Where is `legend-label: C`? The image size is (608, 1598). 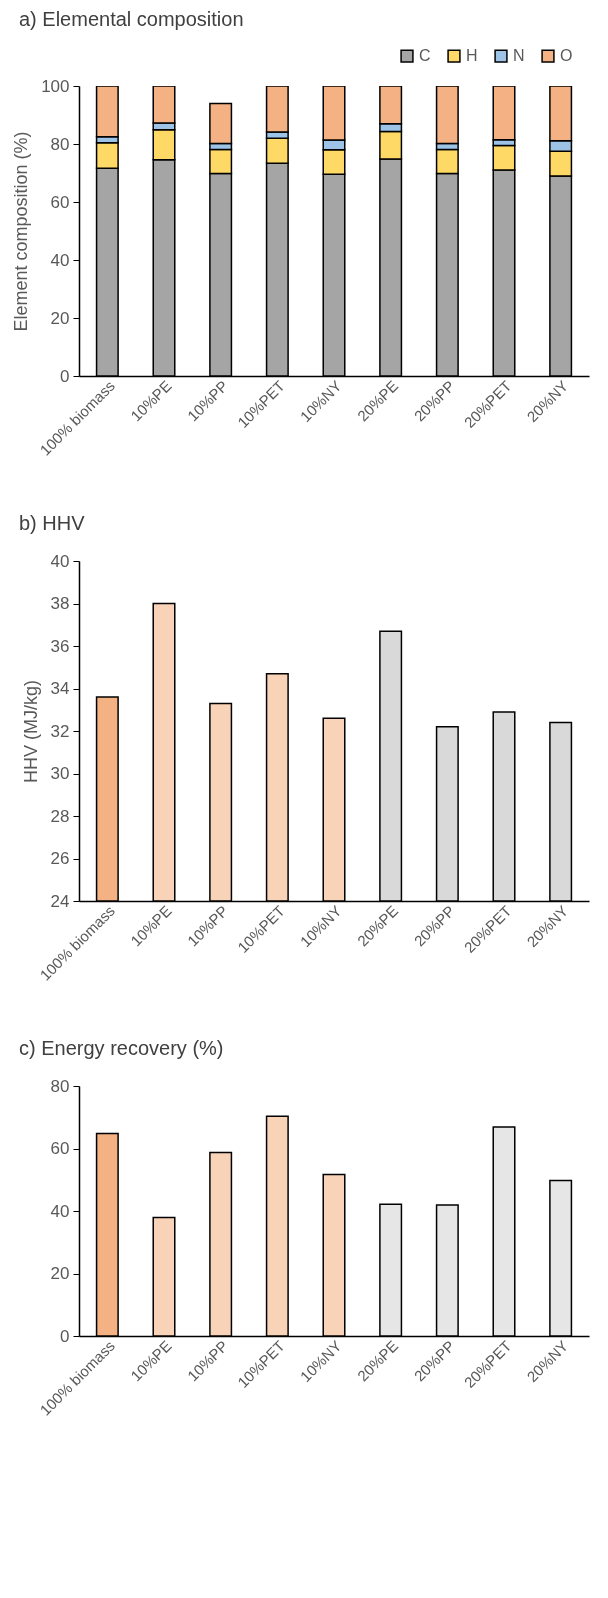 legend-label: C is located at coordinates (425, 56).